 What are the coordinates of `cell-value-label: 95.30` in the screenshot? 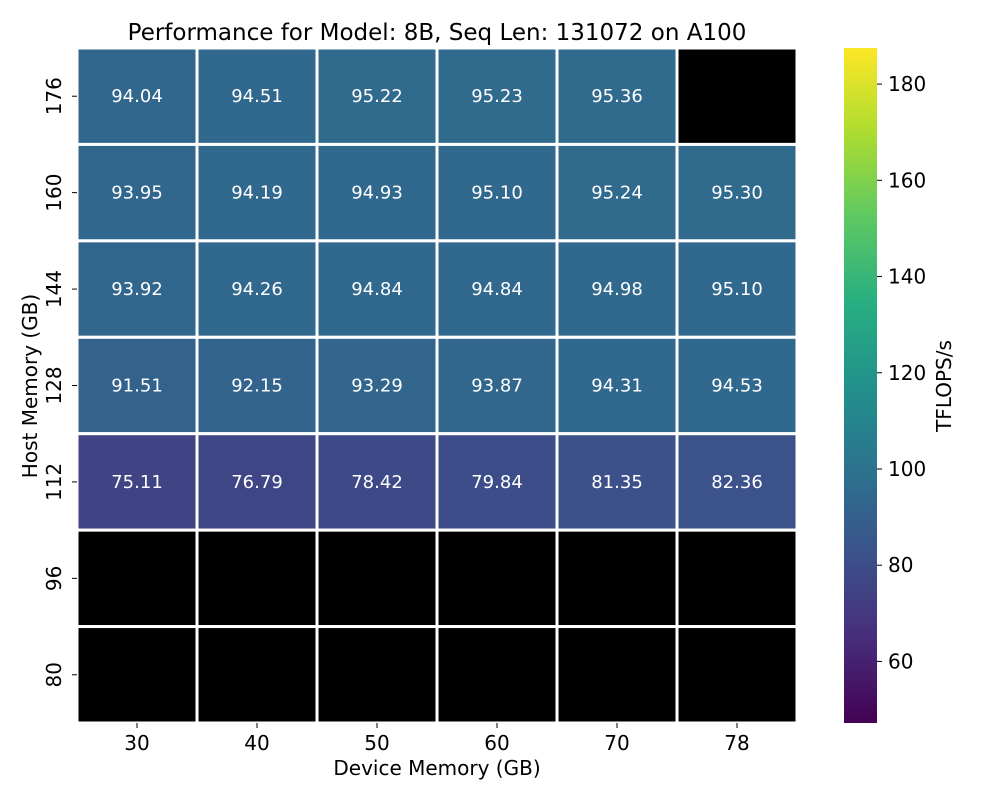 It's located at (737, 193).